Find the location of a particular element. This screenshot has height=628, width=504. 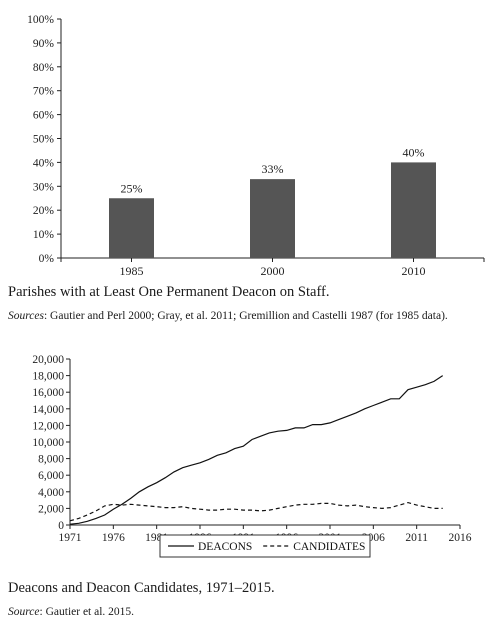

bar-chart-y-ticks: 0% 10% 20% 30% 40% 50% 60% 70% 80% 90% 100% is located at coordinates (44, 139).